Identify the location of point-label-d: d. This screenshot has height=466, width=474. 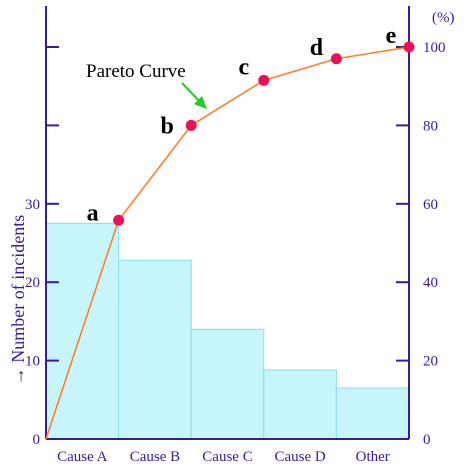
(317, 48).